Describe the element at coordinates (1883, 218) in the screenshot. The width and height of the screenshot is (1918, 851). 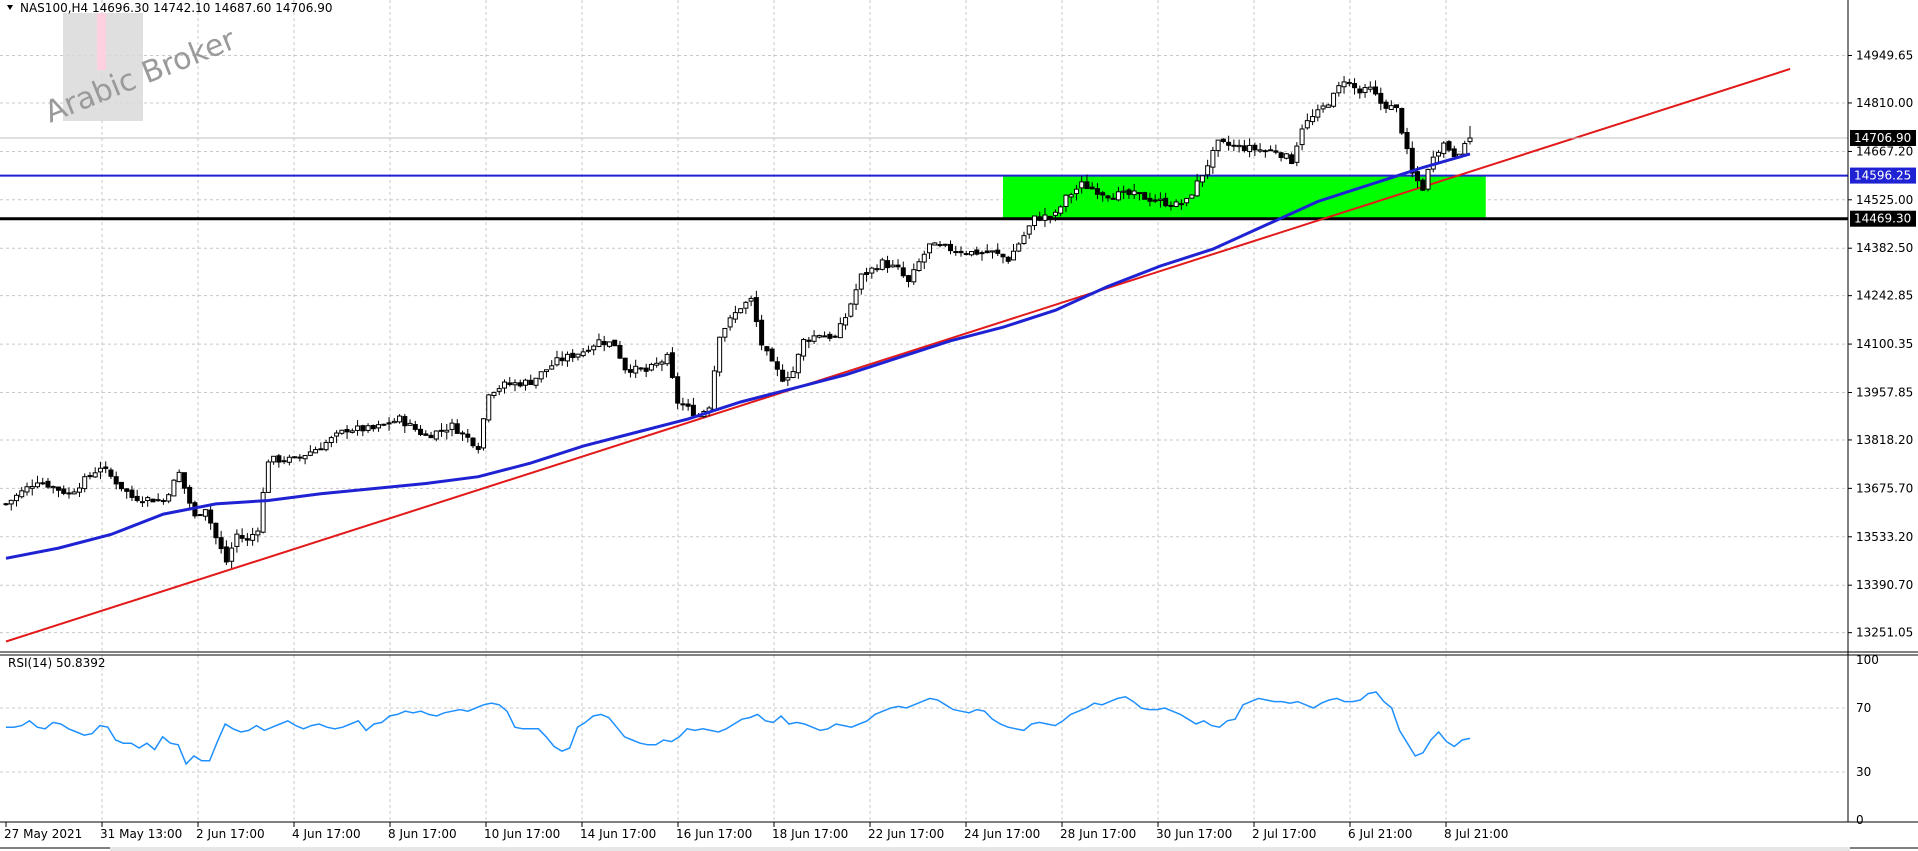
I see `price-tag-black-level` at that location.